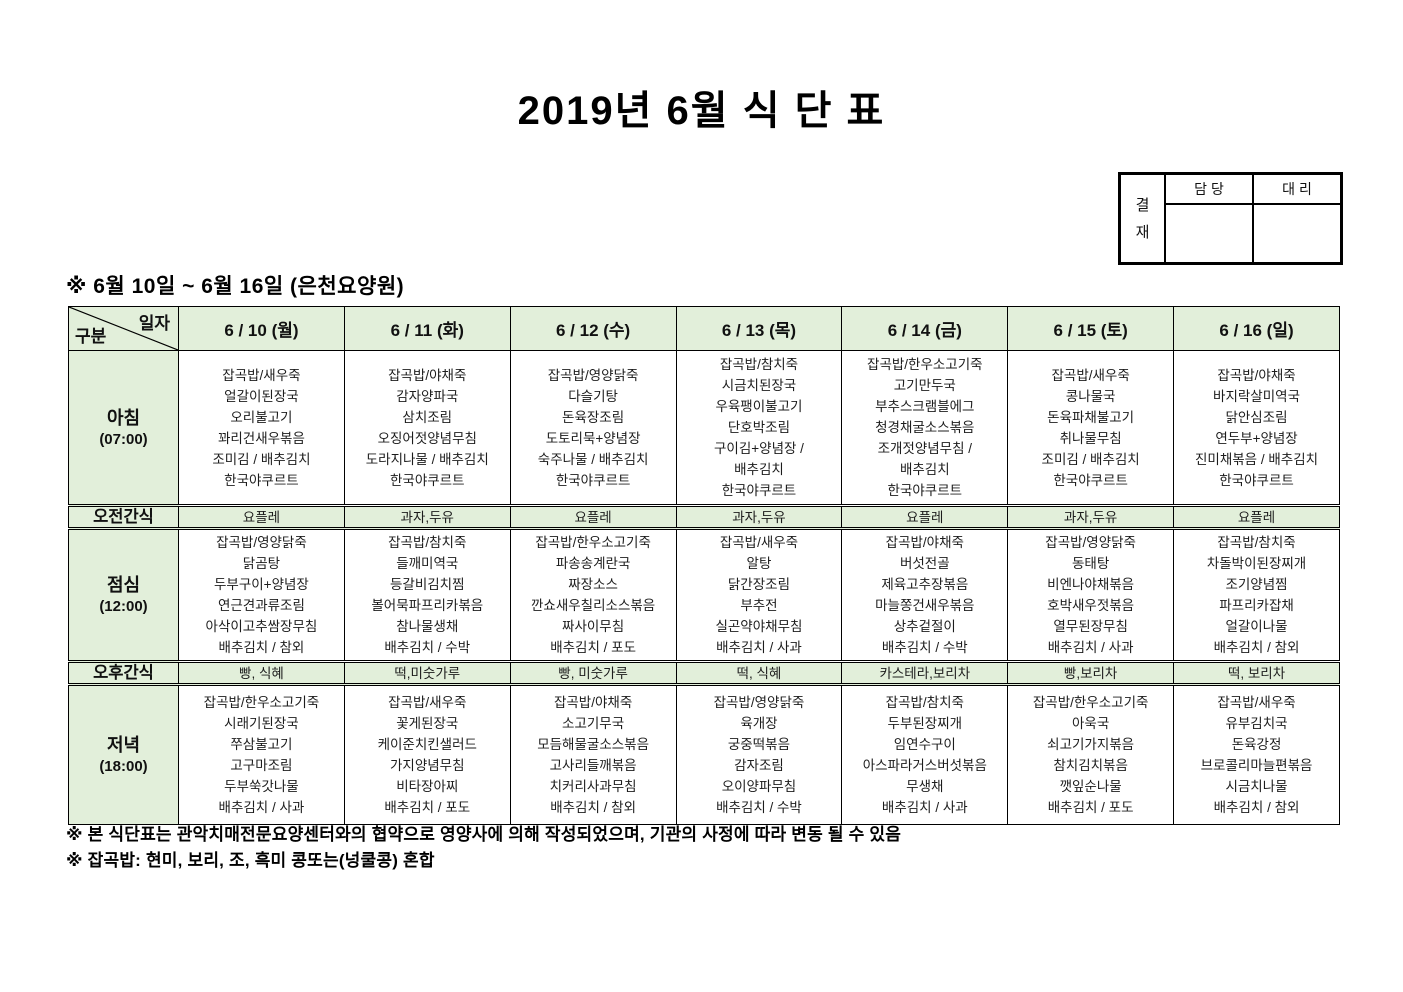 The width and height of the screenshot is (1403, 992). I want to click on menu-item: 도토리묵+양념장, so click(593, 438).